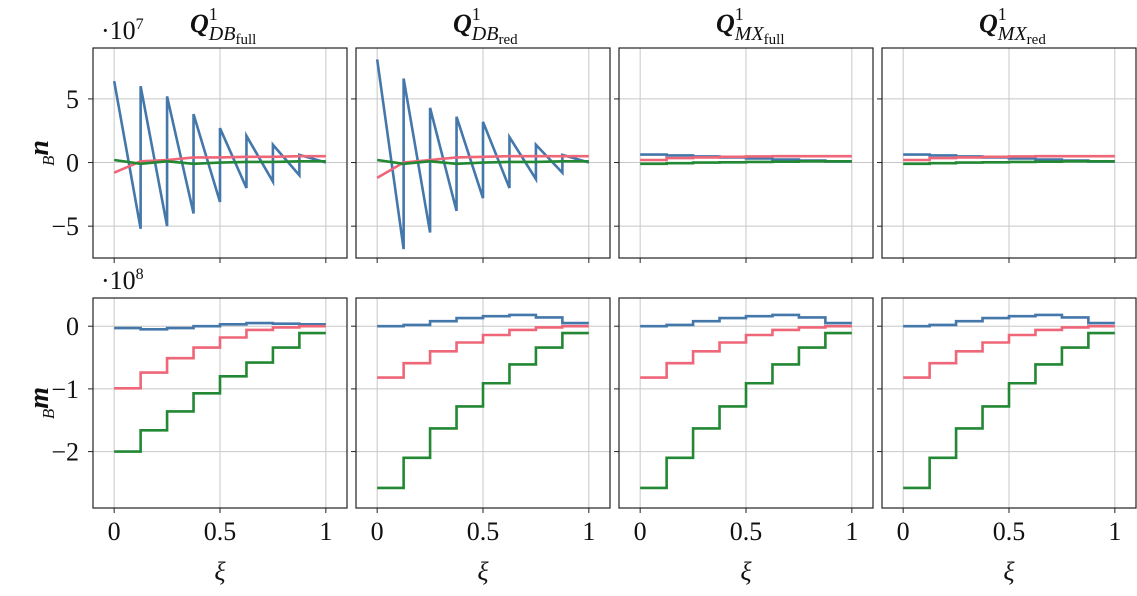 The height and width of the screenshot is (596, 1137). What do you see at coordinates (140, 24) in the screenshot?
I see `multiplier-exp: 7` at bounding box center [140, 24].